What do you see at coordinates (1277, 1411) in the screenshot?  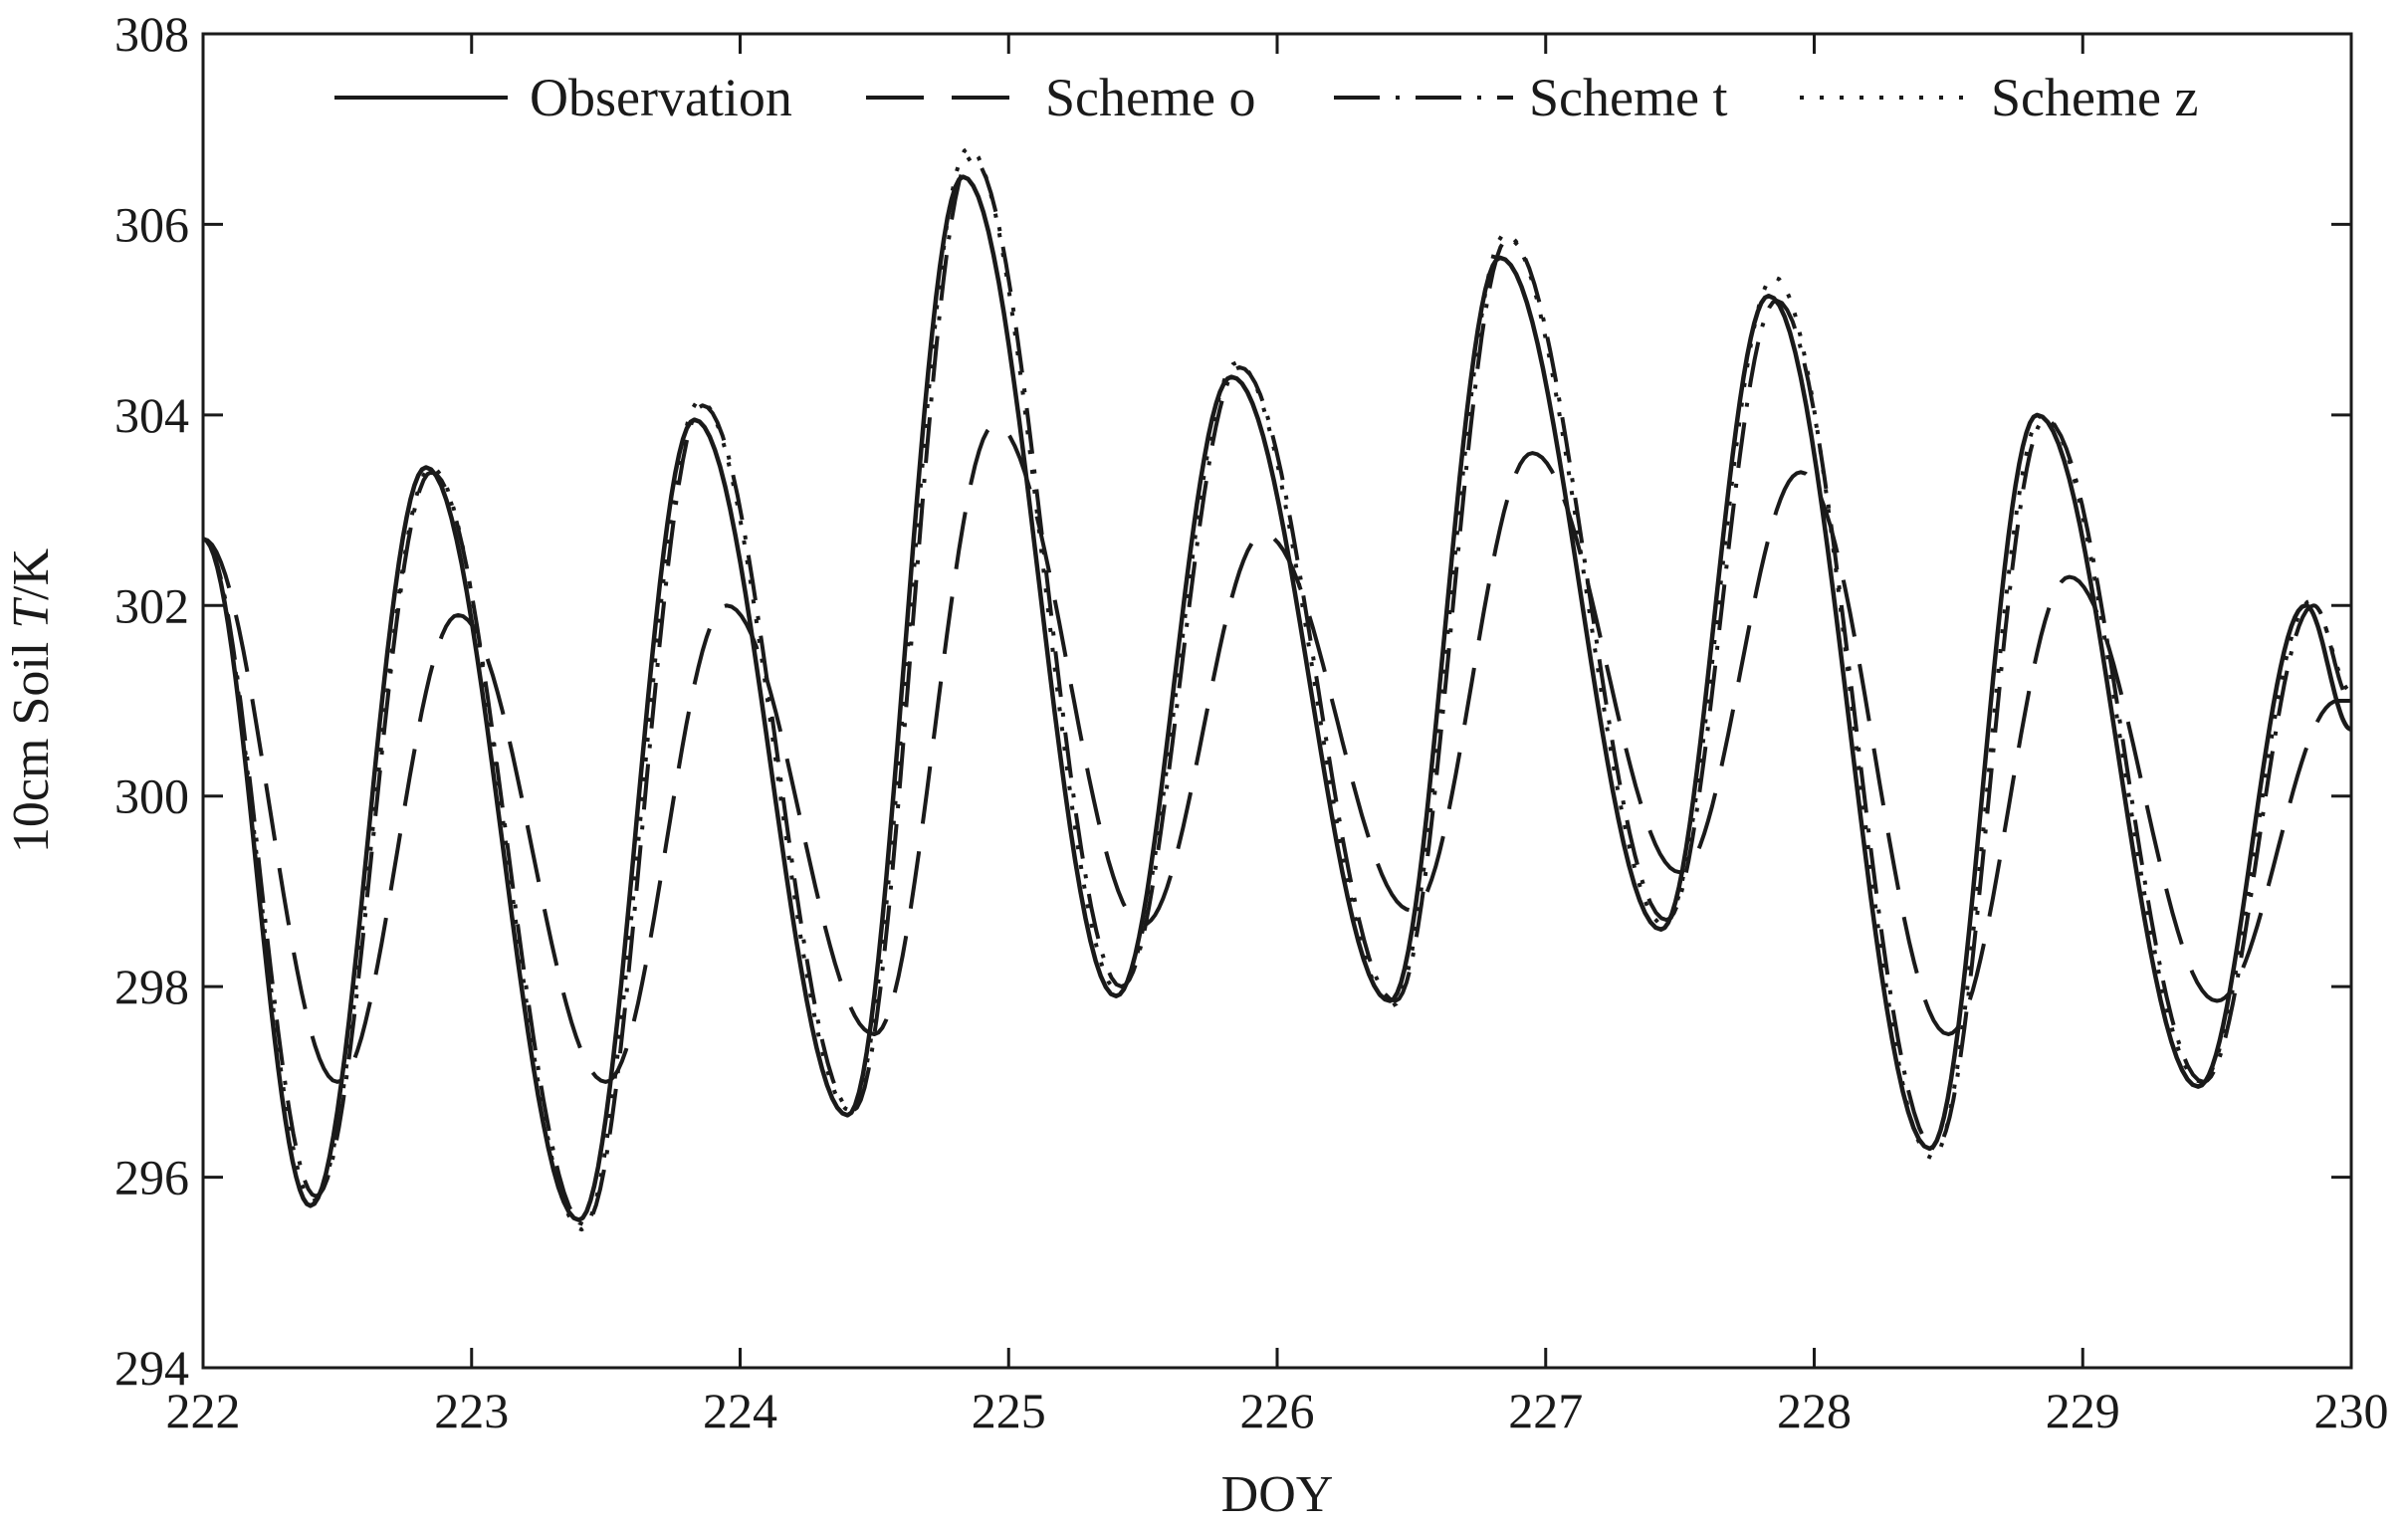 I see `x-tick-label: 226` at bounding box center [1277, 1411].